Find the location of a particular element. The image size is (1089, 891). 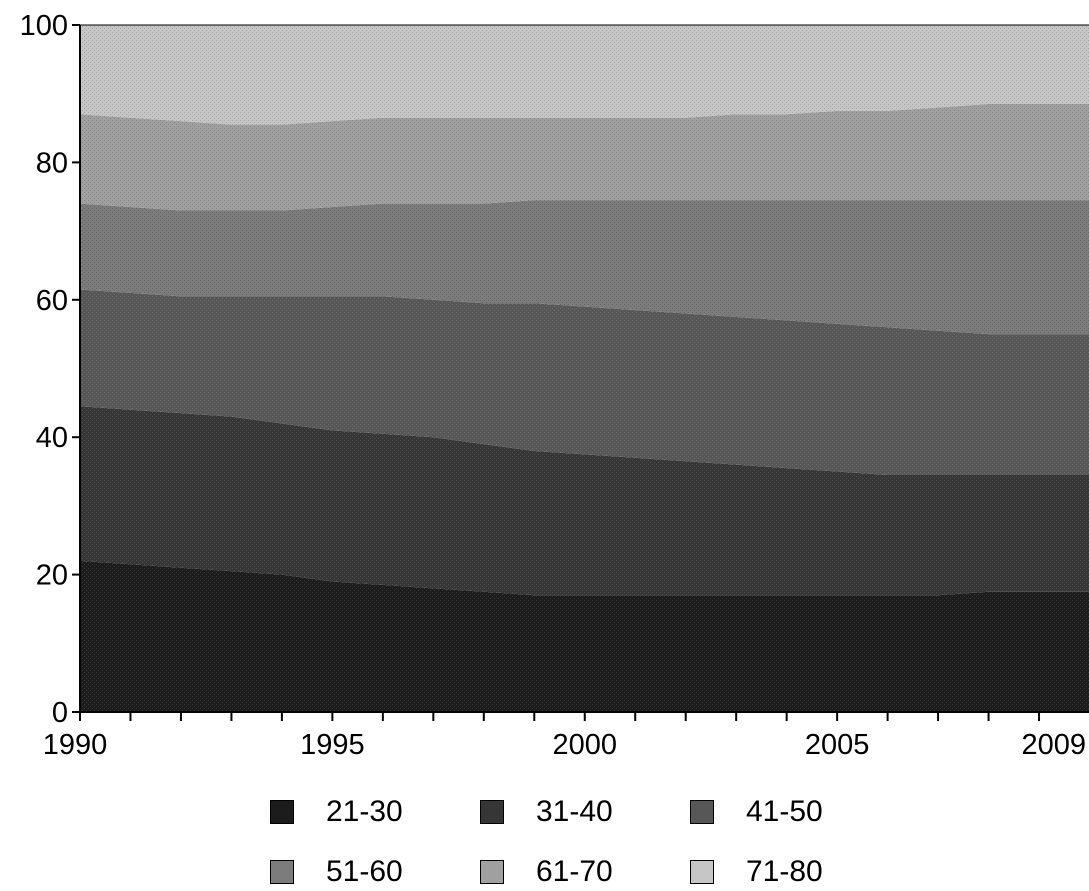

x-axis-ticks: 1990 1995 2000 2005 2009 is located at coordinates (564, 736).